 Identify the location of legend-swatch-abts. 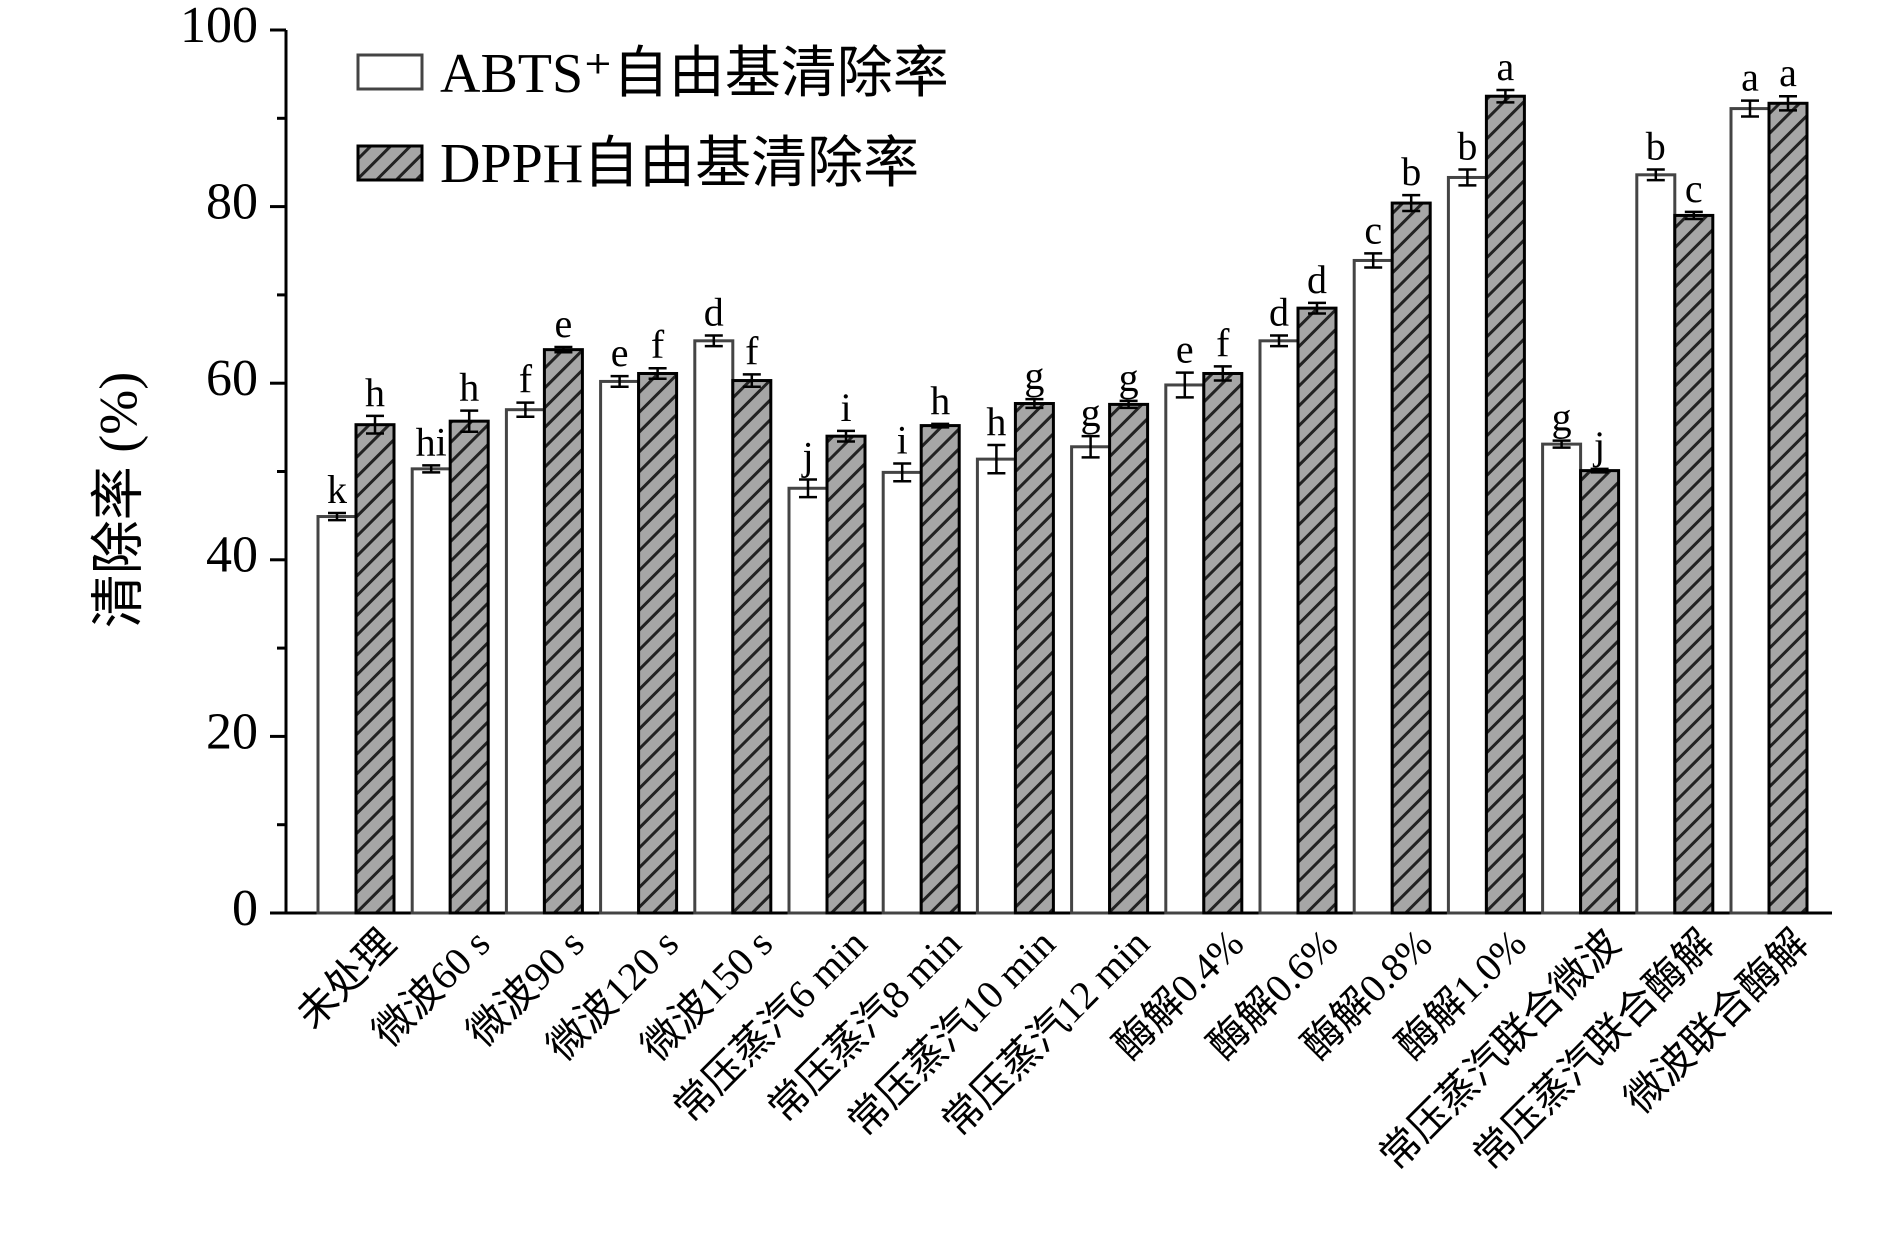
(390, 72).